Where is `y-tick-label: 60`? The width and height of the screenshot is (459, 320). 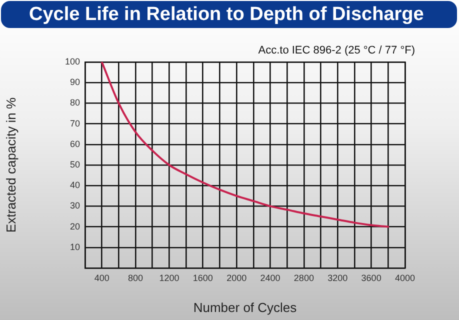
y-tick-label: 60 is located at coordinates (75, 143).